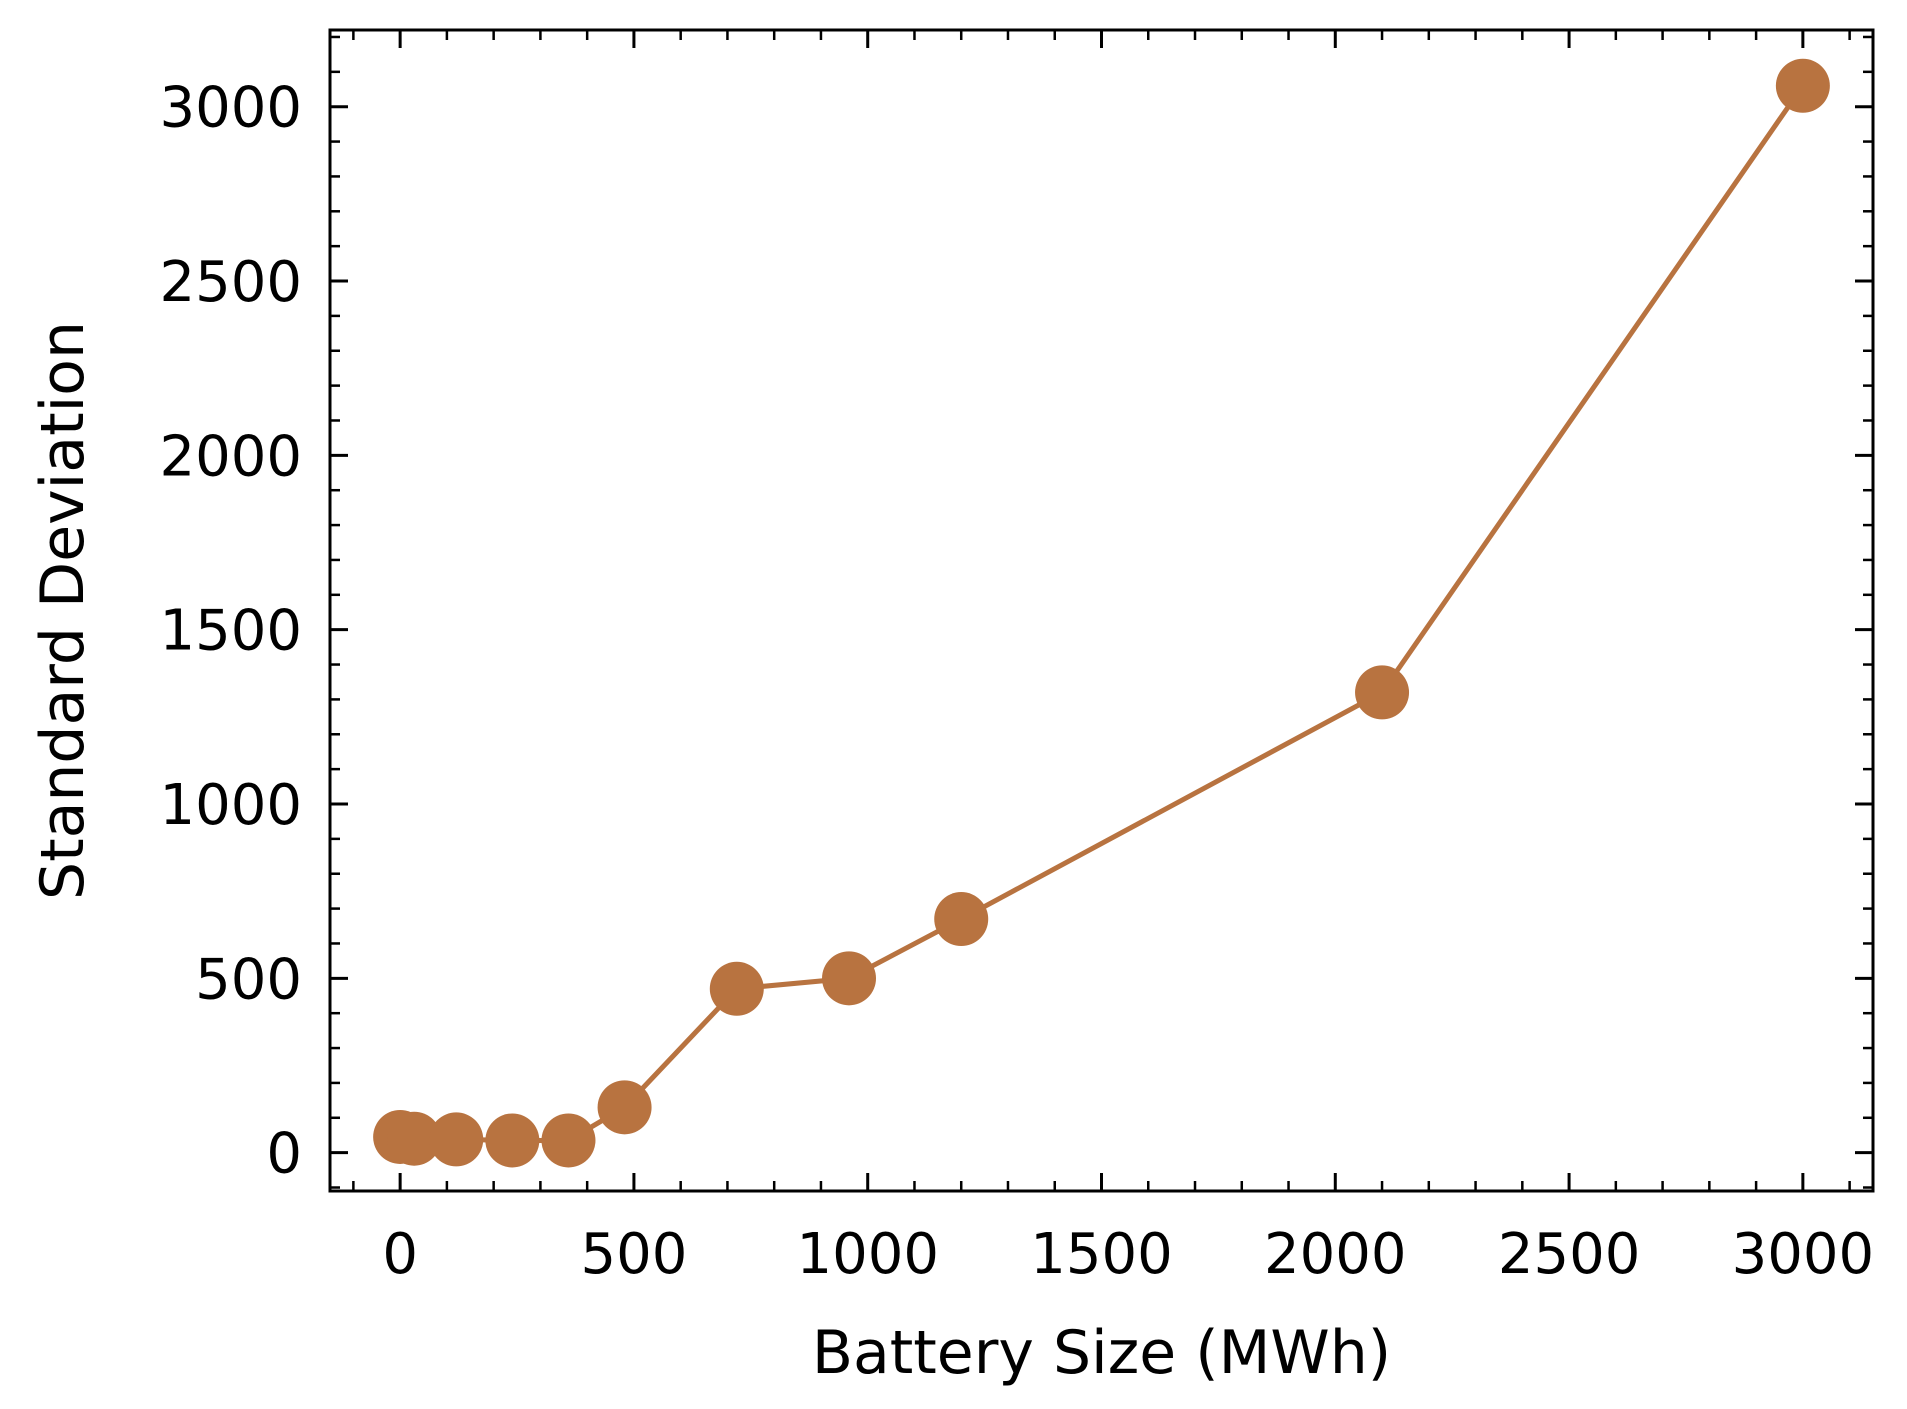 The image size is (1907, 1409). Describe the element at coordinates (1335, 1254) in the screenshot. I see `x-tick-label: 2000` at that location.